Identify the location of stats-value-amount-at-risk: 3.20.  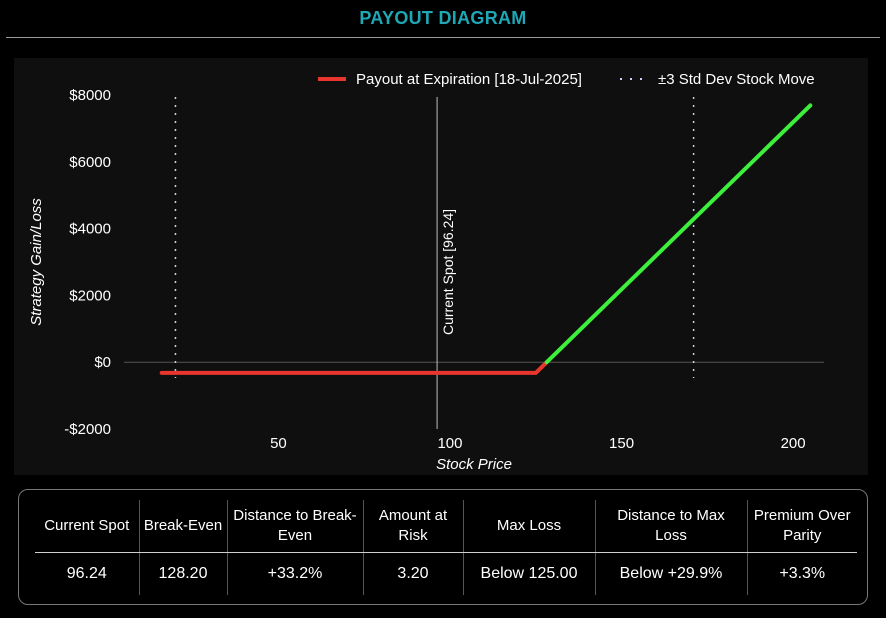
(413, 573).